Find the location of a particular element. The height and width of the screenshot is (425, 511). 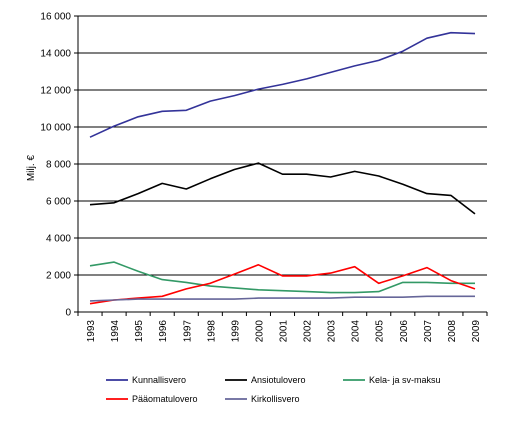

series-line-kela-ja-sv-maksu is located at coordinates (282, 277).